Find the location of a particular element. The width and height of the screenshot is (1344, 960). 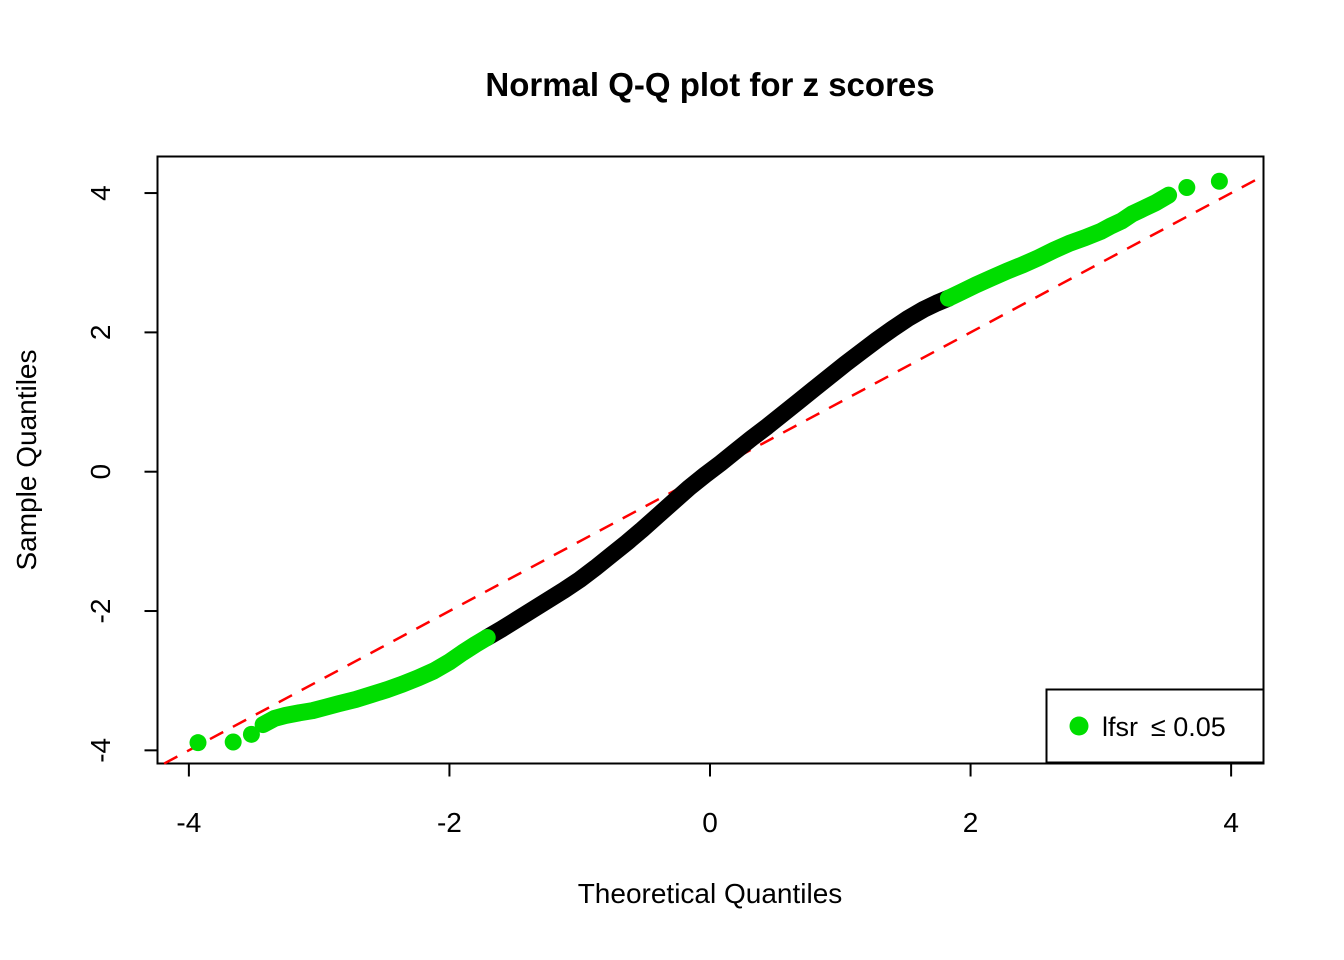

x-axis-label: Theoretical Quantiles is located at coordinates (710, 893).